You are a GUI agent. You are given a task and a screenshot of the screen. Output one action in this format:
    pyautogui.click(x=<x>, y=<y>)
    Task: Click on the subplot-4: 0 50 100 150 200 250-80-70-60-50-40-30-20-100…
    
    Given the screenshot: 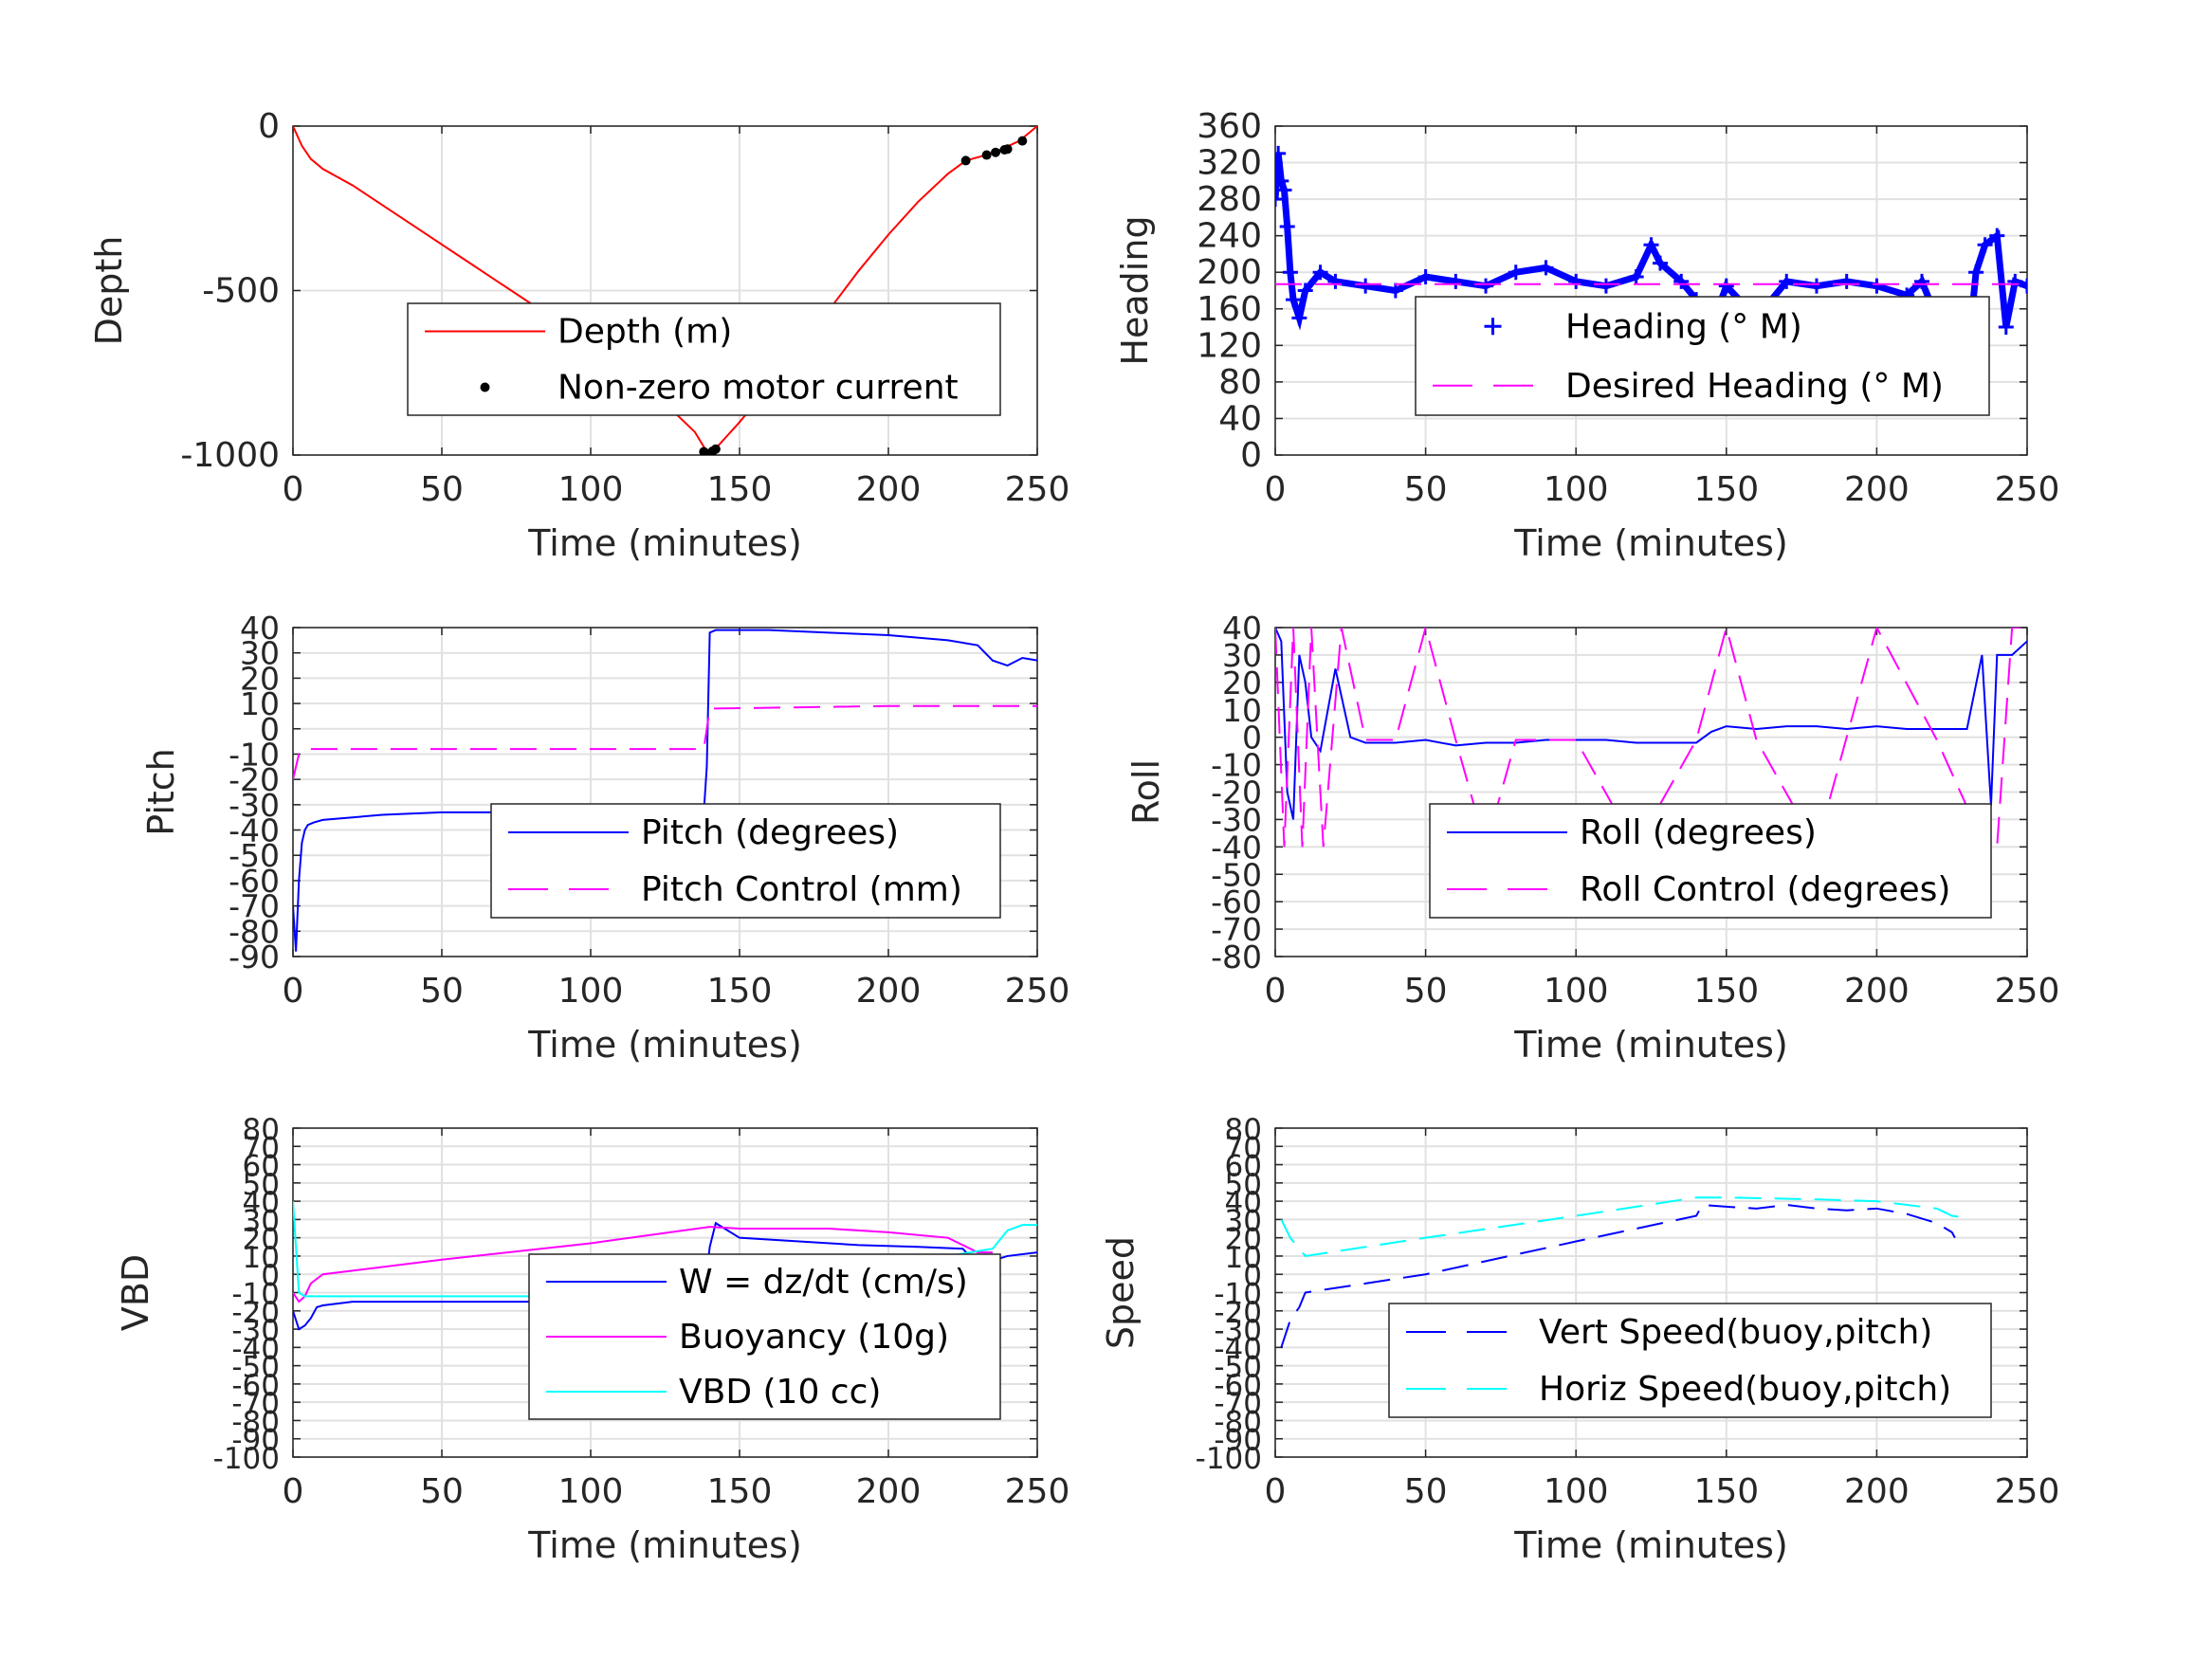 What is the action you would take?
    pyautogui.click(x=1592, y=838)
    